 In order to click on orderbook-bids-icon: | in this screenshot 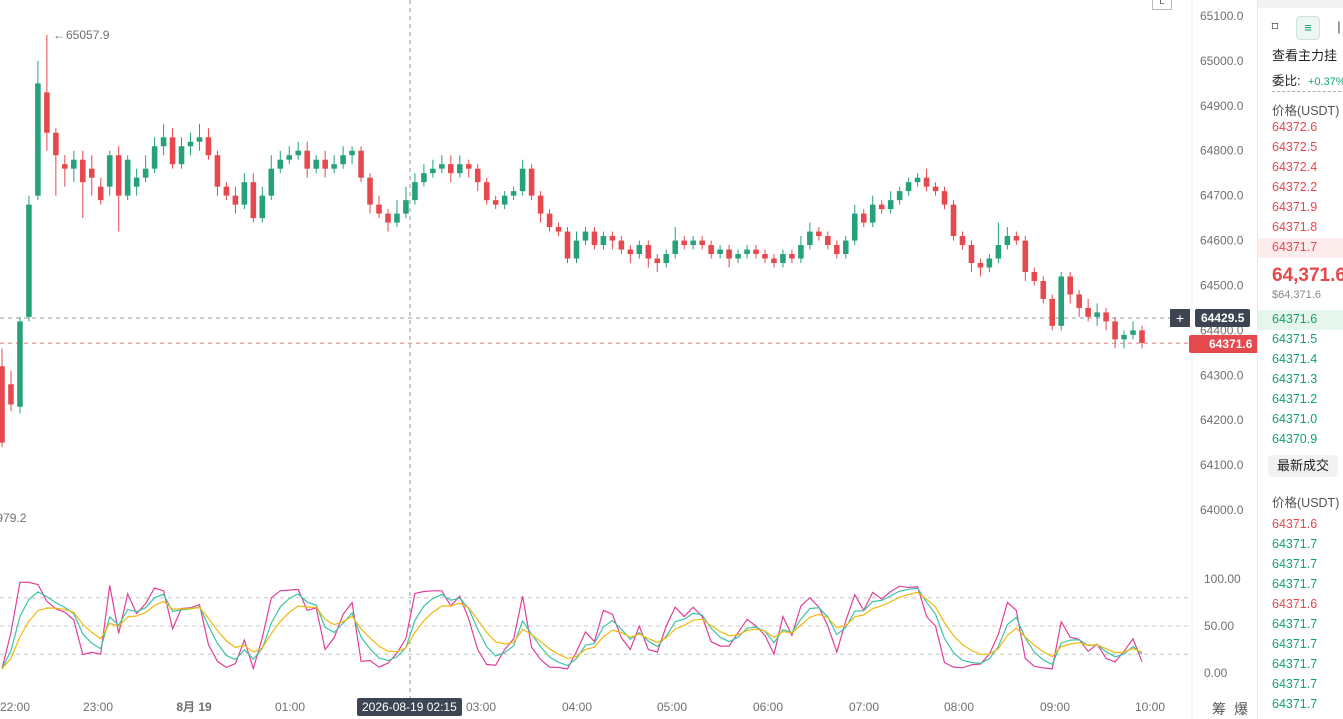, I will do `click(1339, 26)`.